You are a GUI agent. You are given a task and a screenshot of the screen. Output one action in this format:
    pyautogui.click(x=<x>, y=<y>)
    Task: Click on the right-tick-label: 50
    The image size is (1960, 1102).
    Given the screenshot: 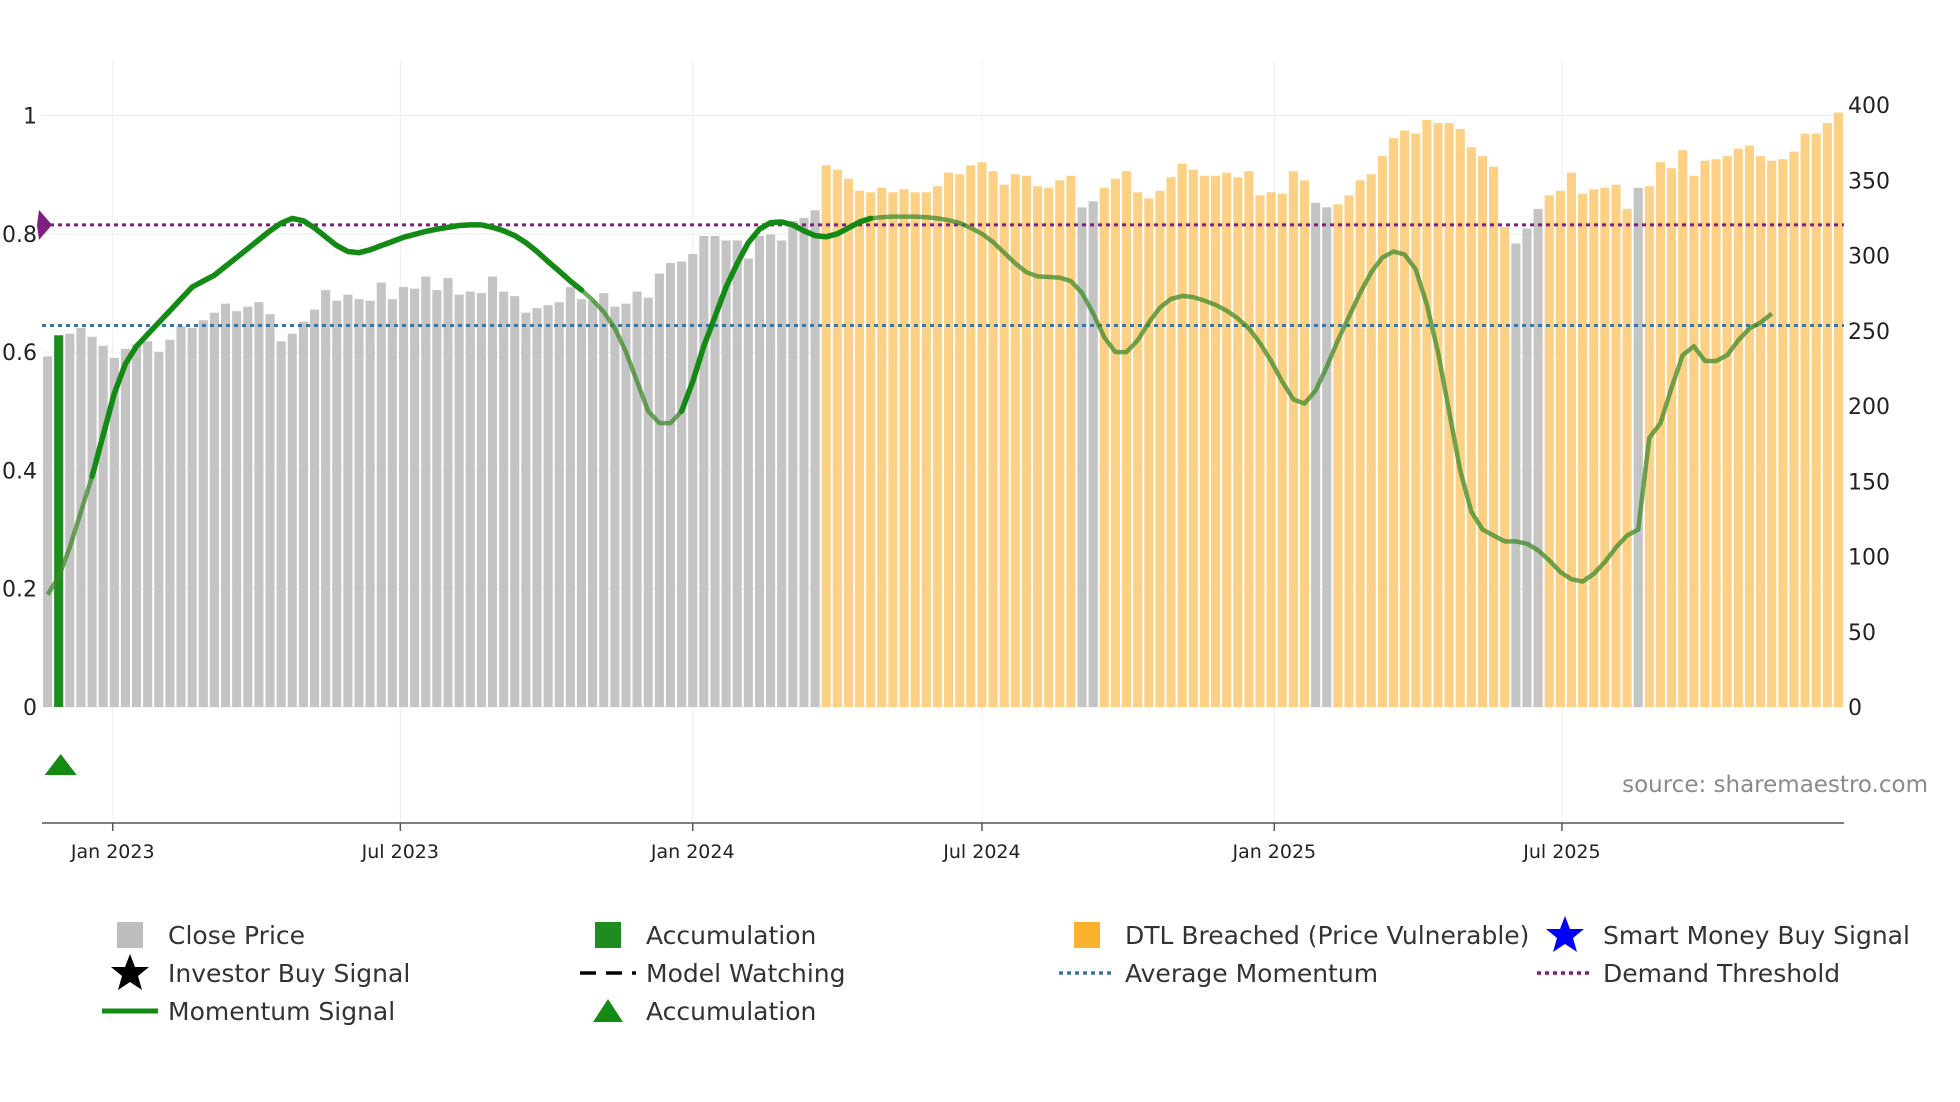 What is the action you would take?
    pyautogui.click(x=1862, y=633)
    